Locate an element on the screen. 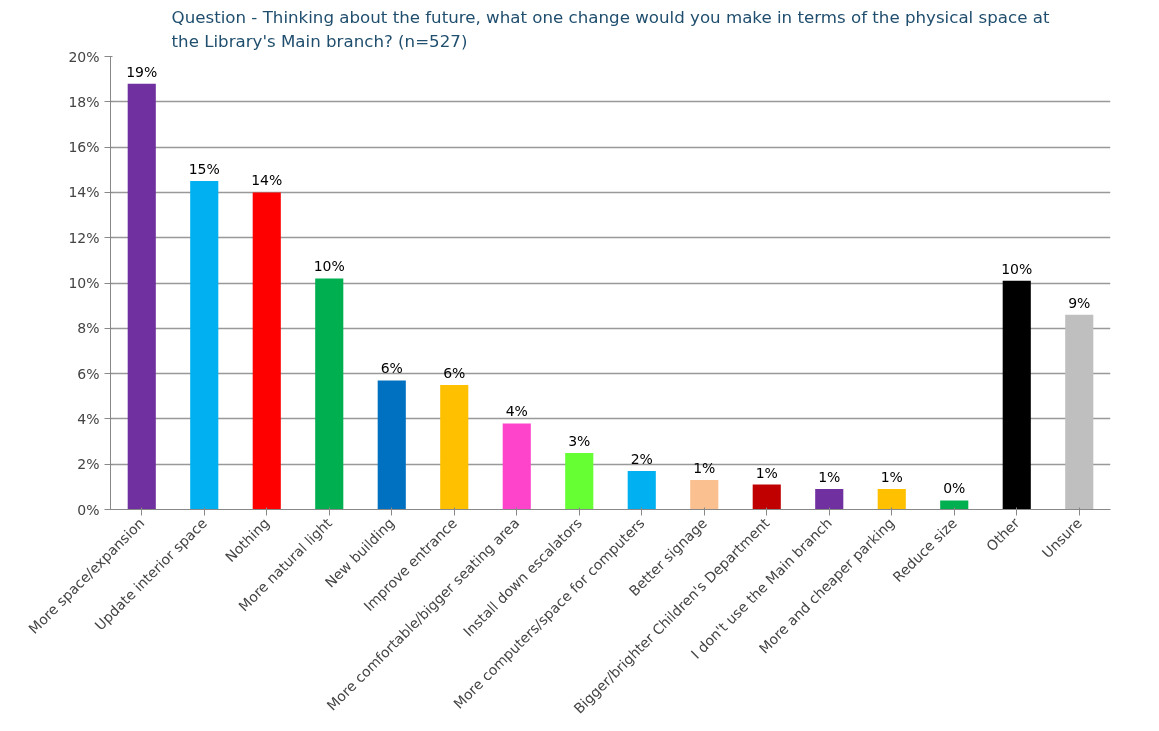 This screenshot has width=1159, height=731. y-tick-label: 6% is located at coordinates (88, 373).